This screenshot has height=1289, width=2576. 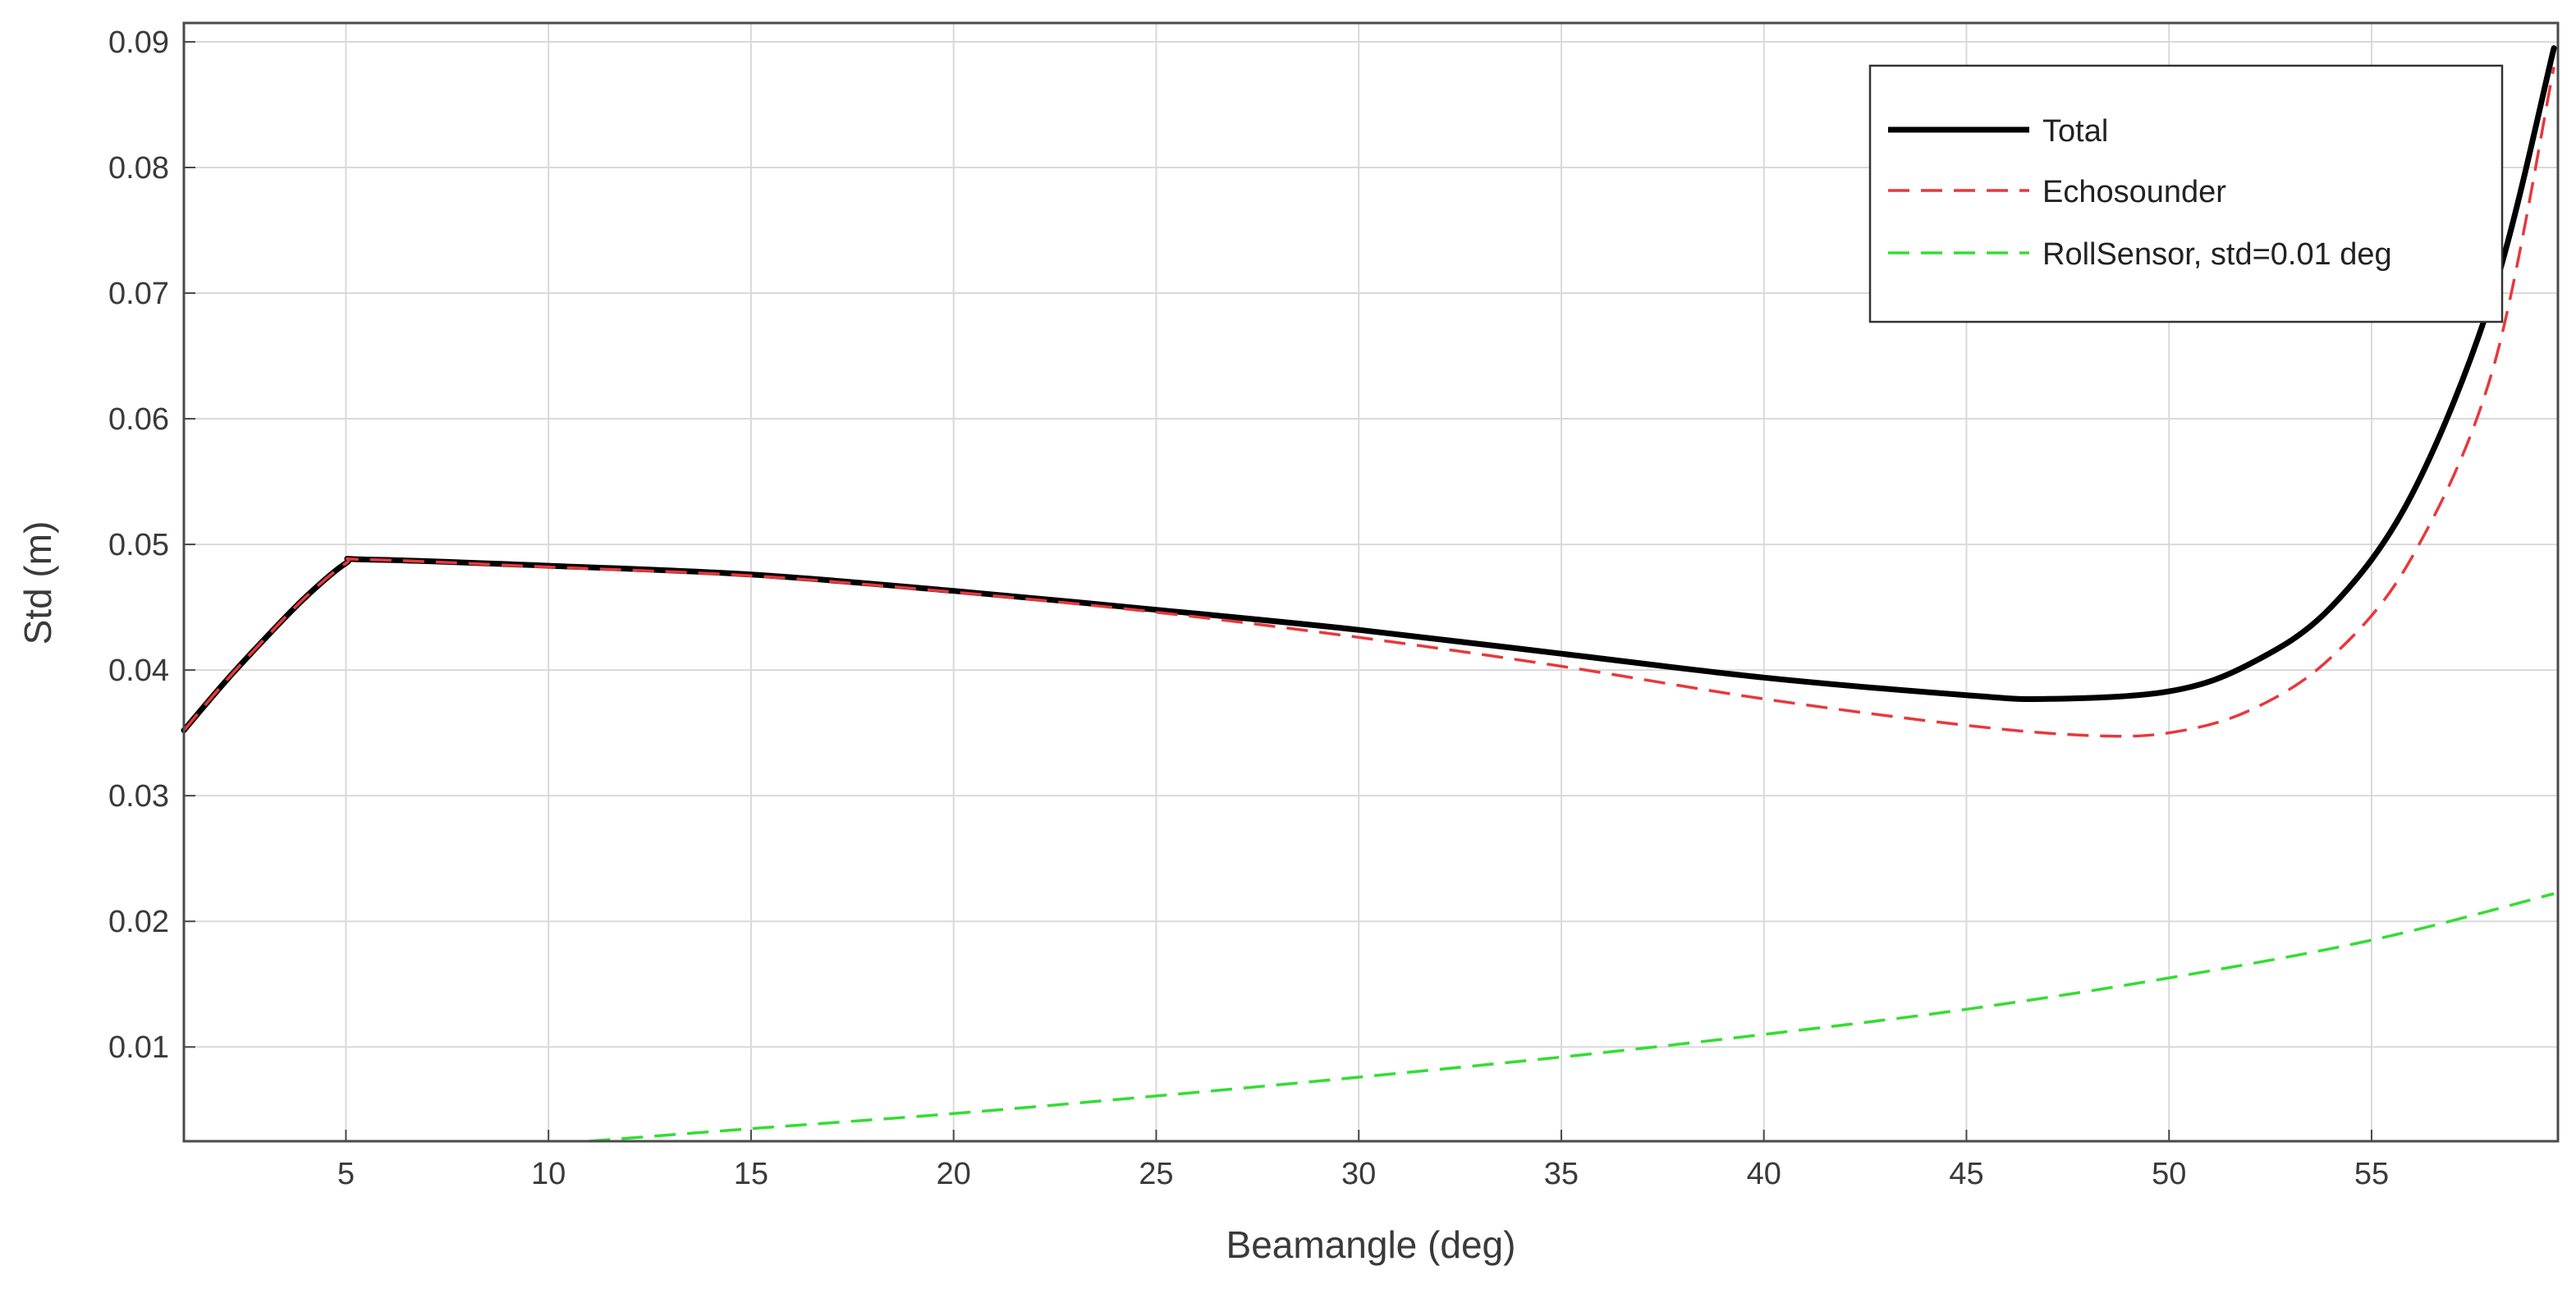 I want to click on x-tick-label: 20, so click(x=954, y=1174).